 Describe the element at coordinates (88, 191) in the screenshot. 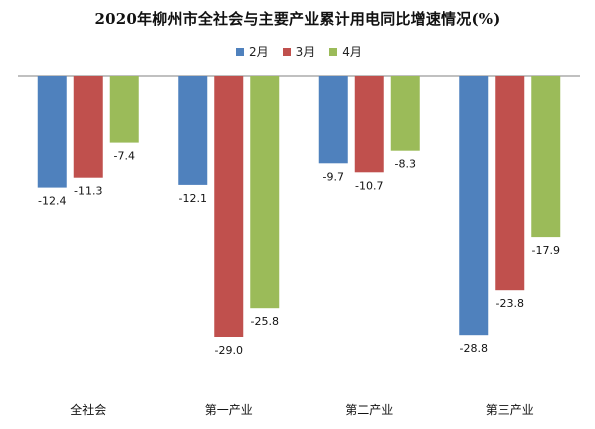

I see `value-label-1-2: -11.3` at that location.